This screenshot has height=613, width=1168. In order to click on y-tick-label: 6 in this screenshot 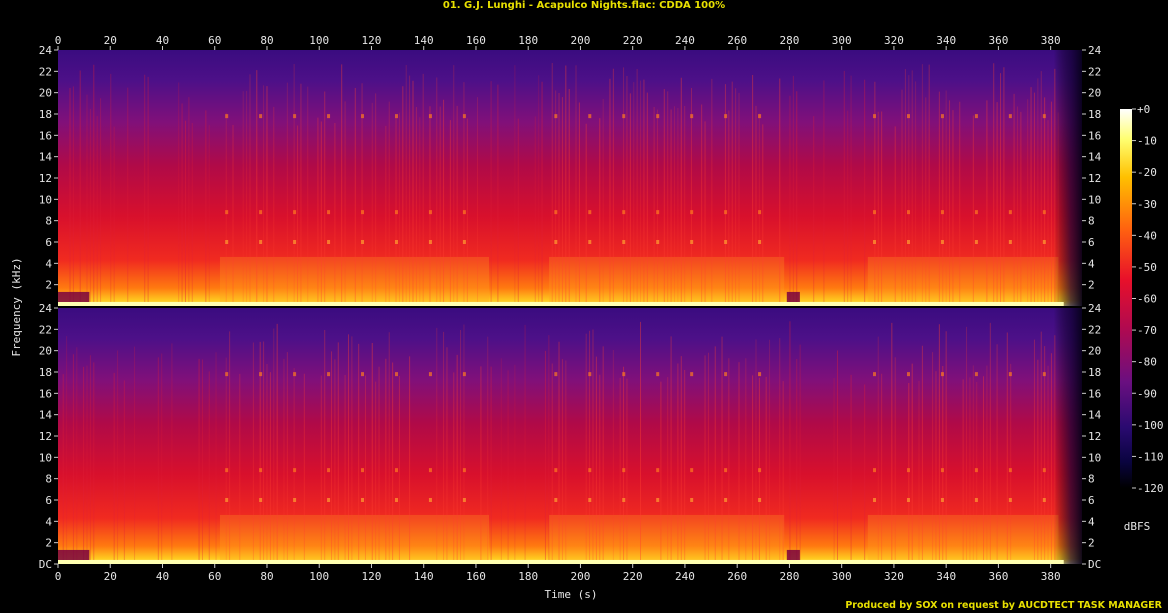, I will do `click(48, 500)`.